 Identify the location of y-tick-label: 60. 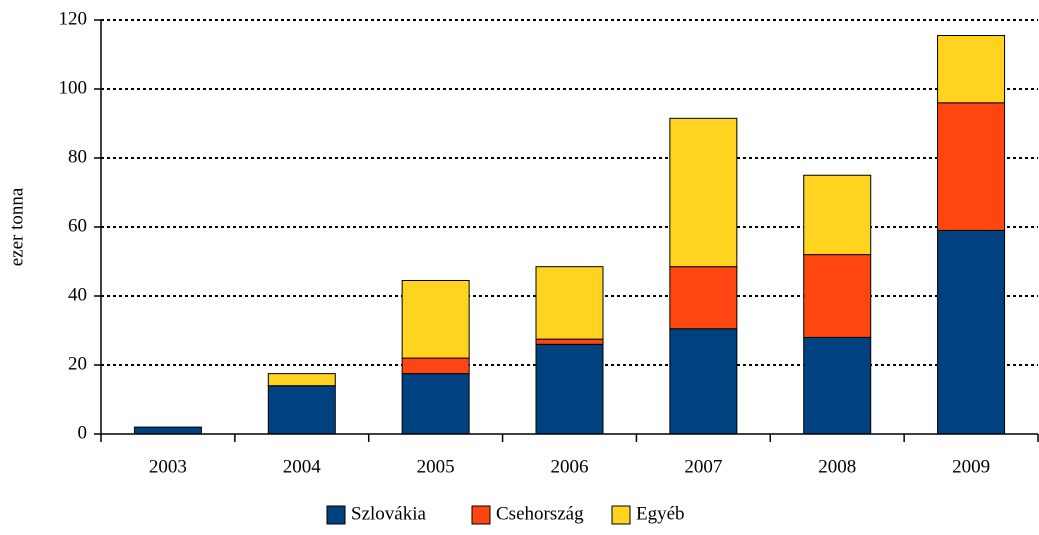
(77, 225).